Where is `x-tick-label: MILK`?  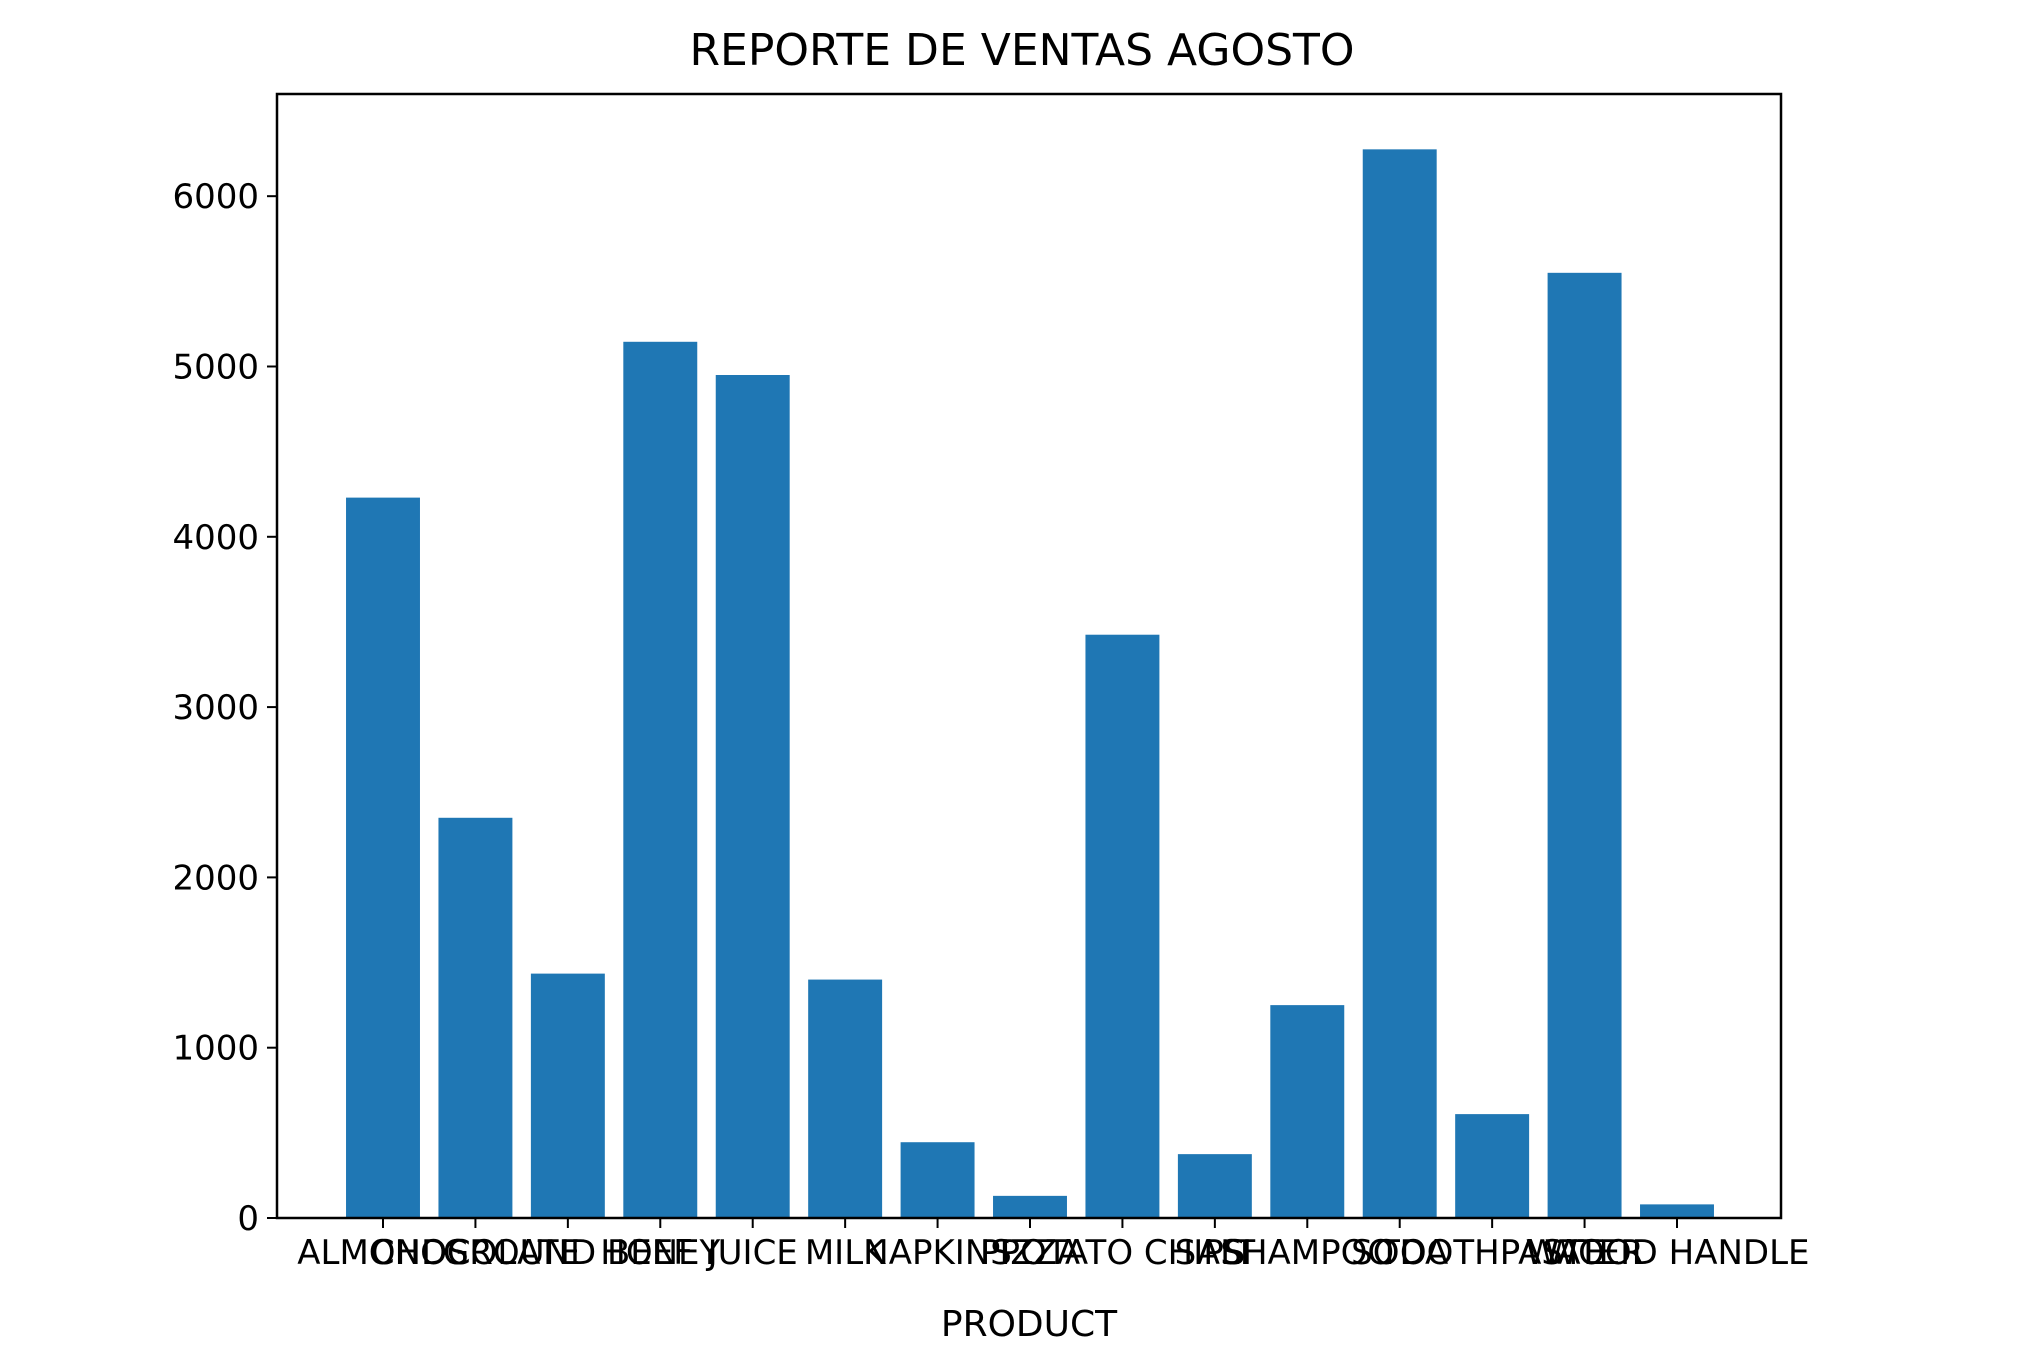 x-tick-label: MILK is located at coordinates (846, 1253).